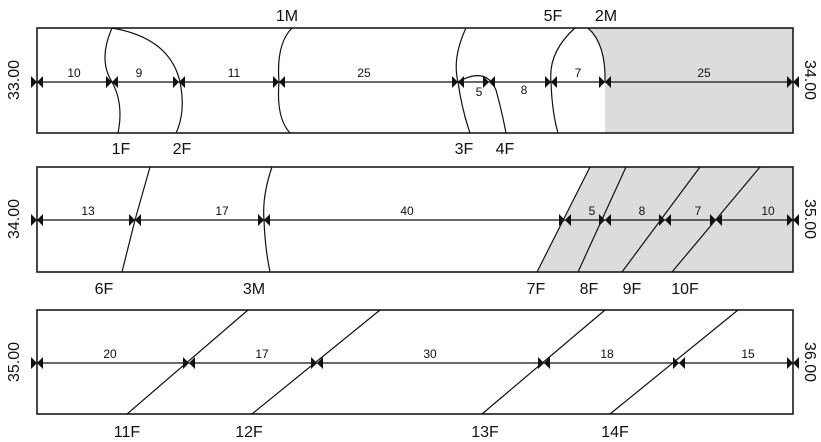 This screenshot has width=821, height=442. I want to click on strip-1-seg-4: 25, so click(364, 73).